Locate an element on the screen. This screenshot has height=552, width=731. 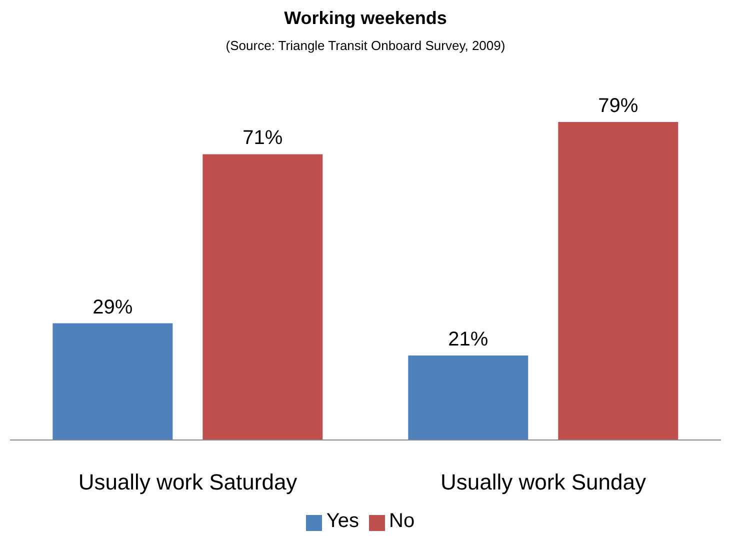
data-label: 79% is located at coordinates (618, 106).